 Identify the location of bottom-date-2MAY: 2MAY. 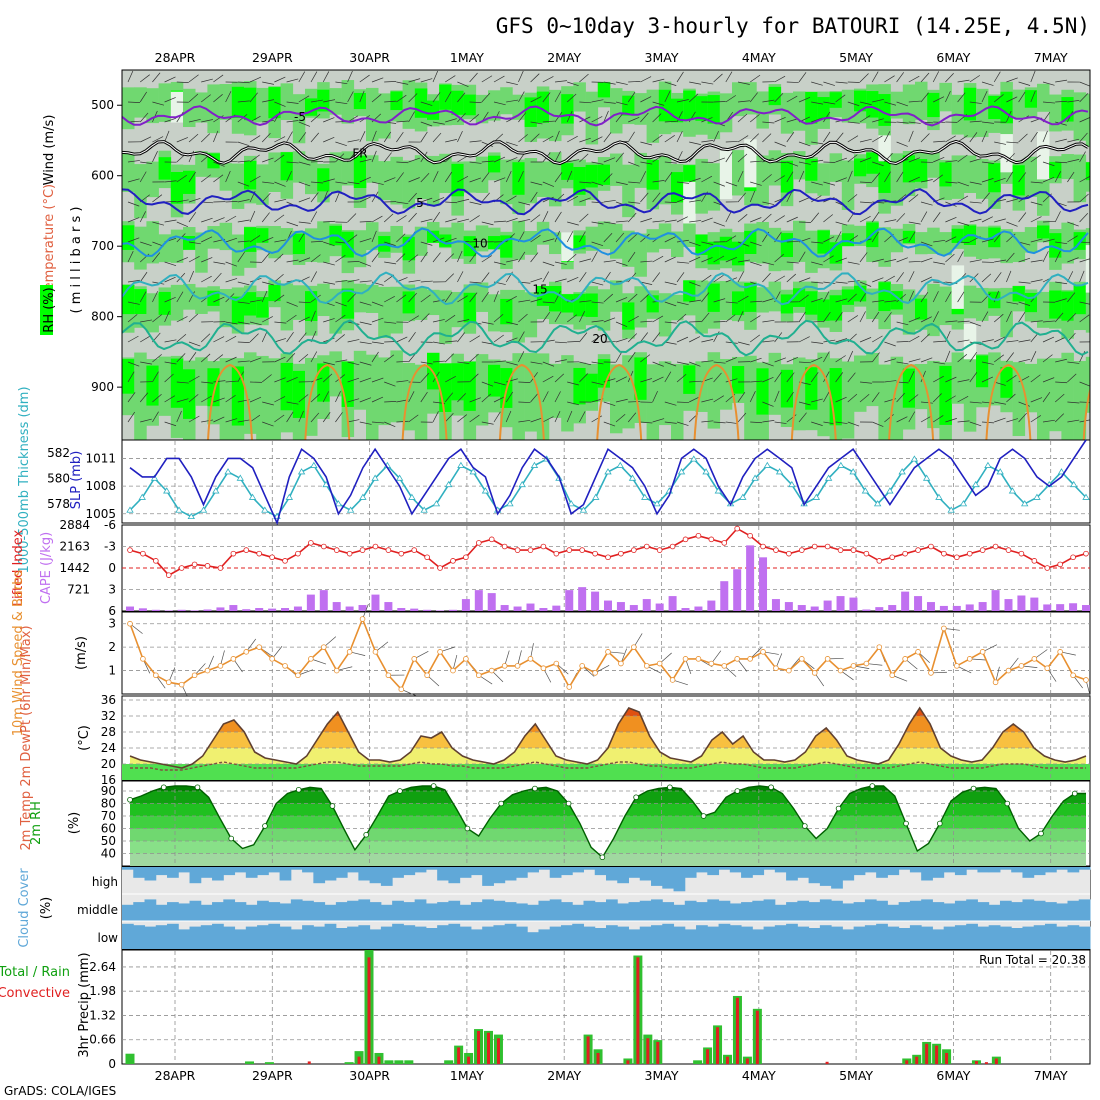
(564, 1075).